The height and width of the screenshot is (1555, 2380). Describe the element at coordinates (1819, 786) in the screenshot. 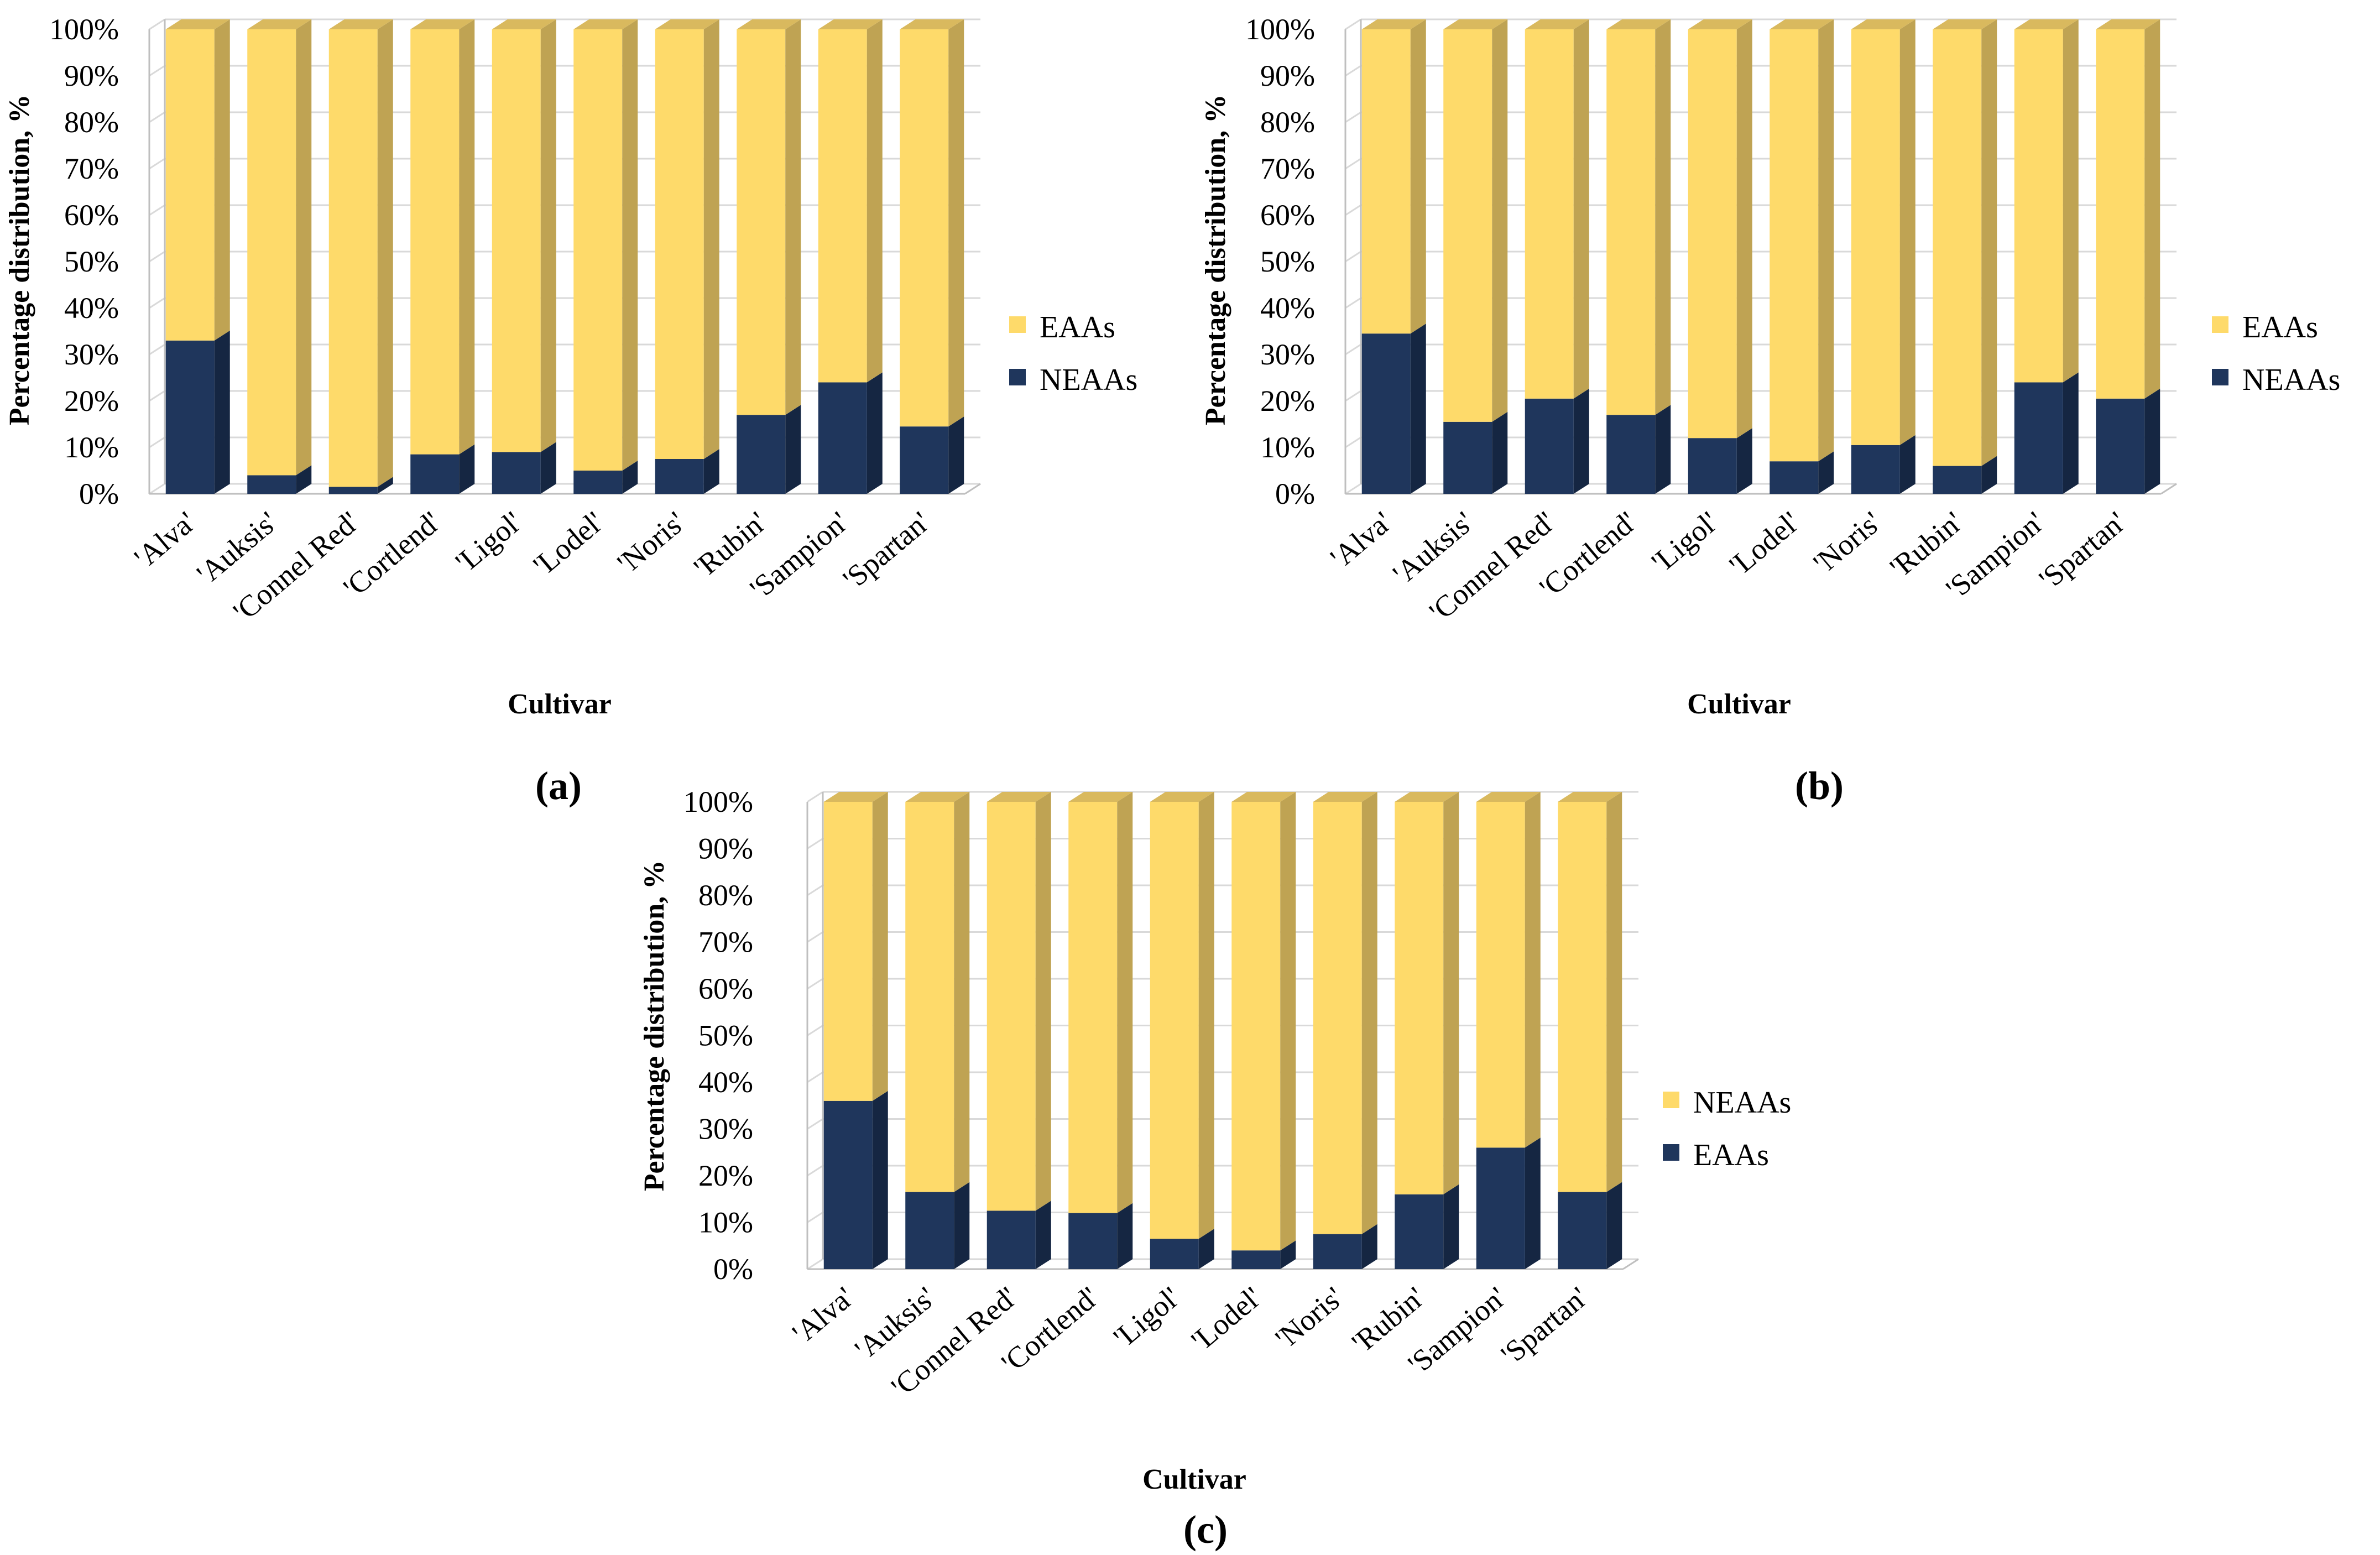

I see `panel-label: (b)` at that location.